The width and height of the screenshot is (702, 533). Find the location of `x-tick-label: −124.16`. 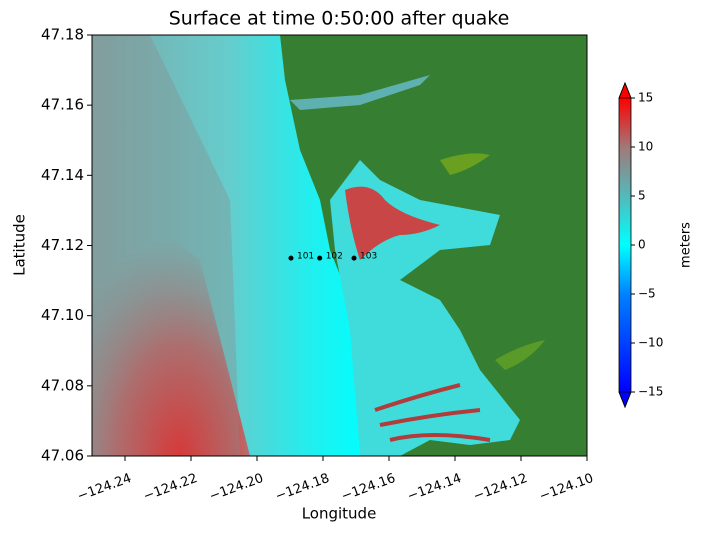

x-tick-label: −124.16 is located at coordinates (368, 487).